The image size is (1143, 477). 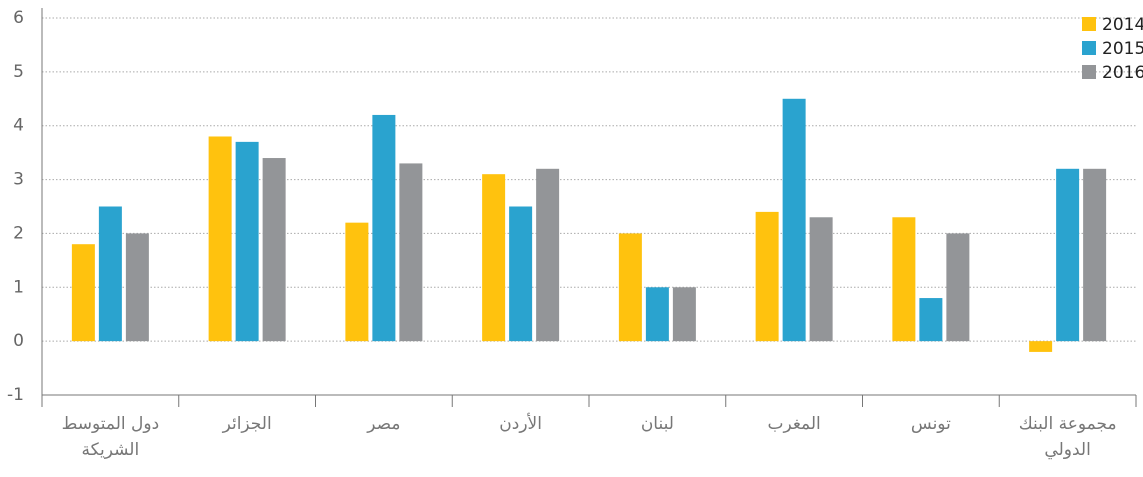 What do you see at coordinates (1122, 73) in the screenshot?
I see `legend-label: 2016` at bounding box center [1122, 73].